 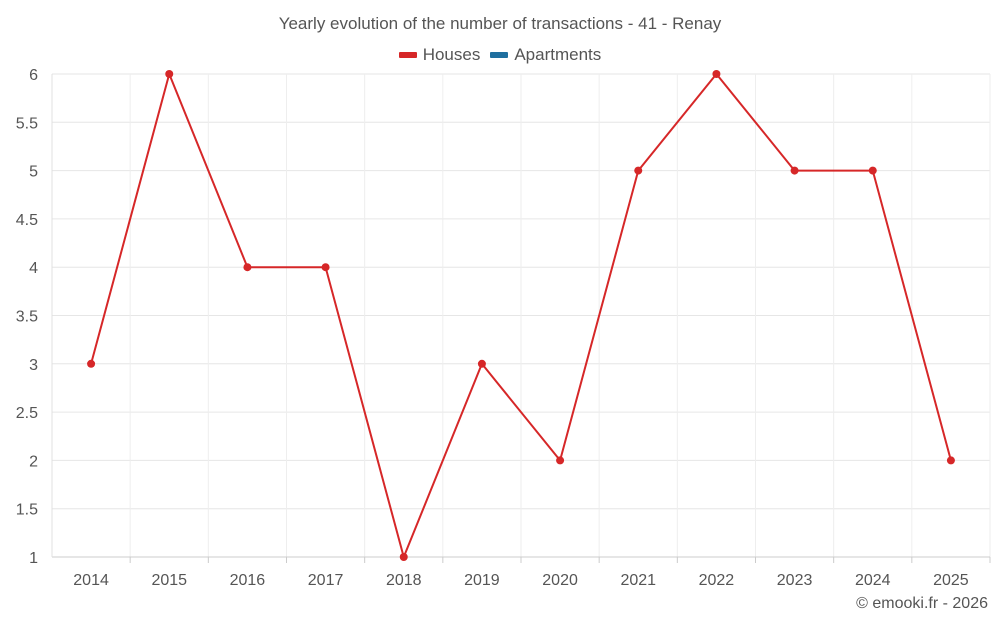 What do you see at coordinates (404, 580) in the screenshot?
I see `x-tick-label: 2018` at bounding box center [404, 580].